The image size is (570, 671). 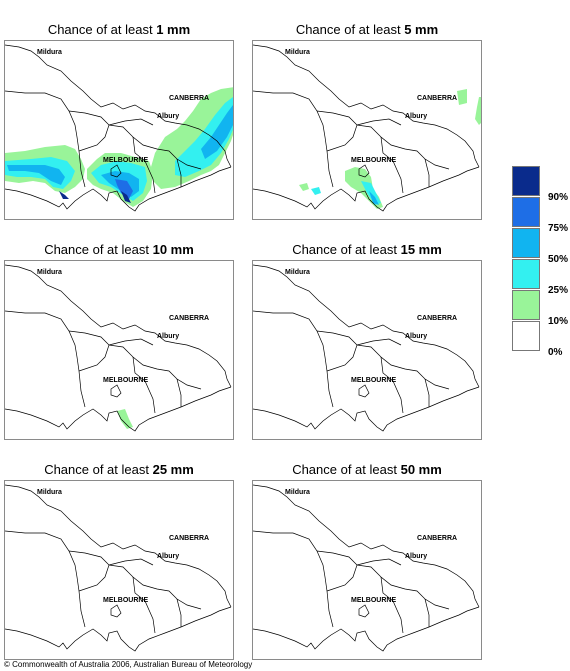 What do you see at coordinates (119, 469) in the screenshot?
I see `panel-title: Chance of at least 25 mm` at bounding box center [119, 469].